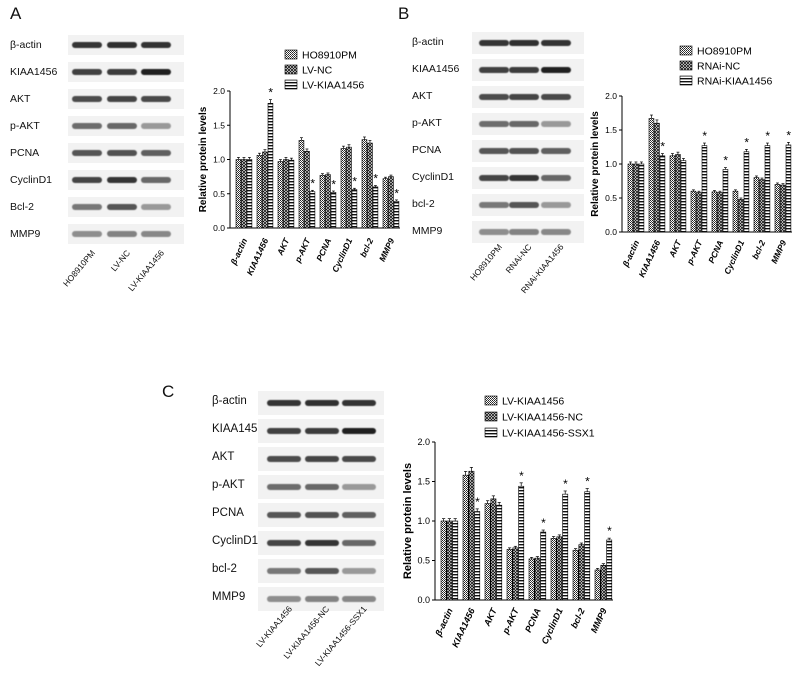 The width and height of the screenshot is (798, 676). I want to click on blot-row-label: β-actin, so click(26, 45).